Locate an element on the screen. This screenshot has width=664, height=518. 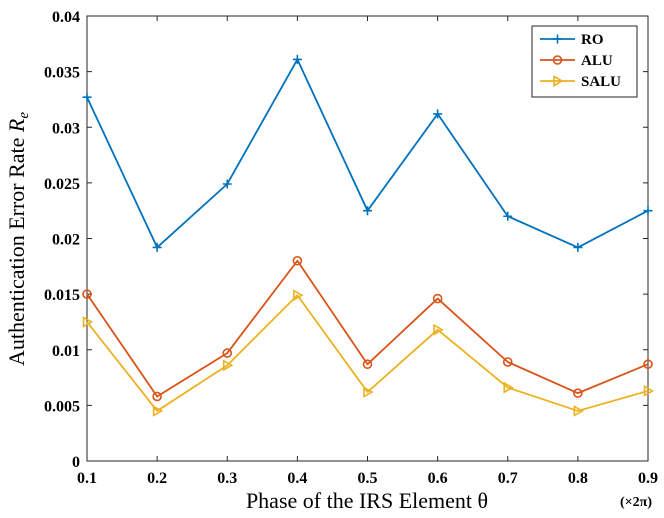
legend-marker-alu is located at coordinates (557, 60).